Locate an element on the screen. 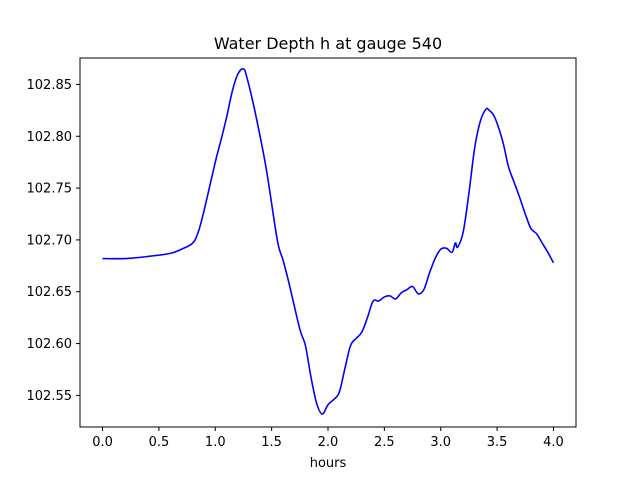  x-tick-label: 2.0 is located at coordinates (328, 442).